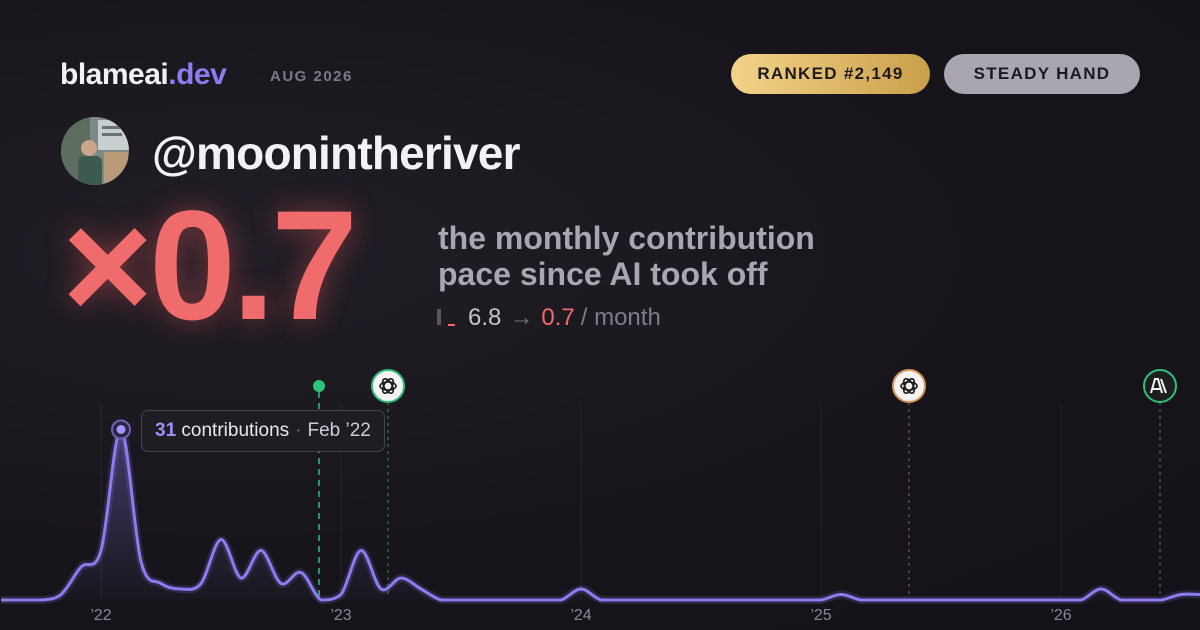 This screenshot has width=1200, height=630. Describe the element at coordinates (166, 430) in the screenshot. I see `tooltip-value: 31` at that location.